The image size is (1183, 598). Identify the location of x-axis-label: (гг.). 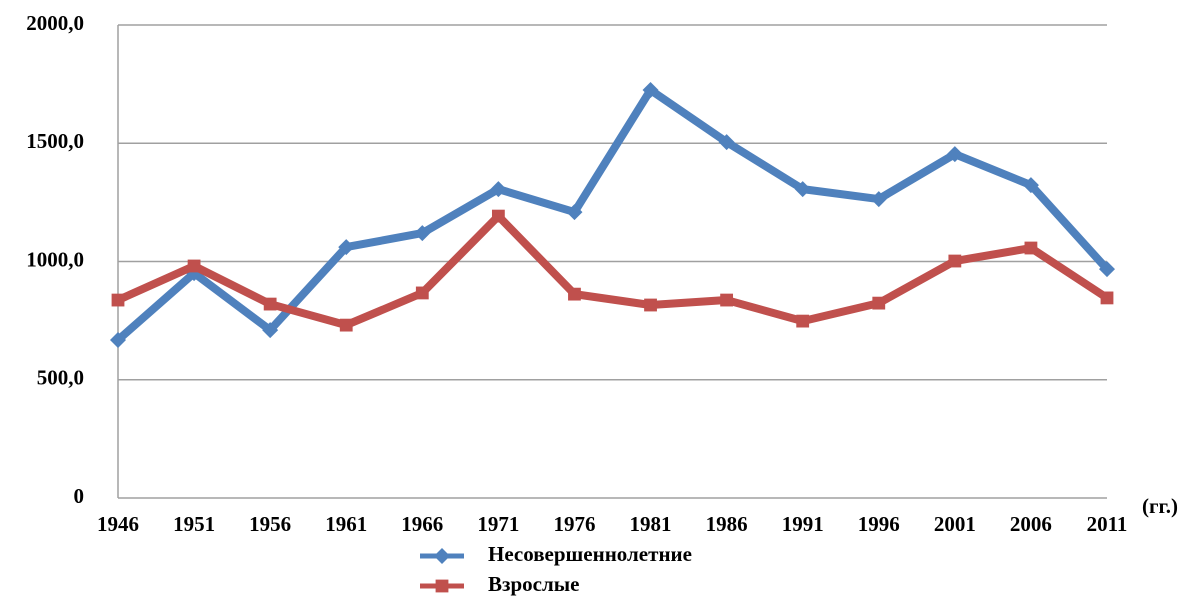
(1160, 506).